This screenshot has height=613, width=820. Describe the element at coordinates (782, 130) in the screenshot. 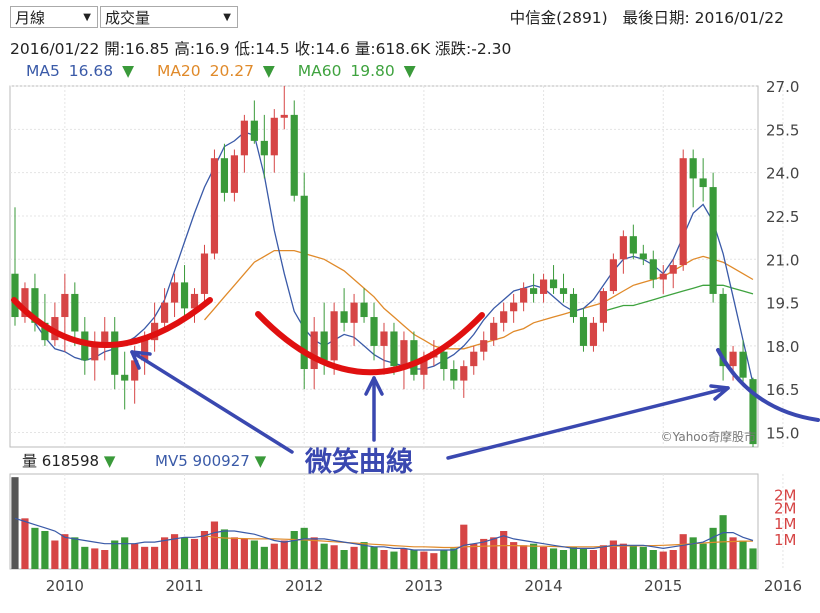

I see `price-tick-label: 25.5` at that location.